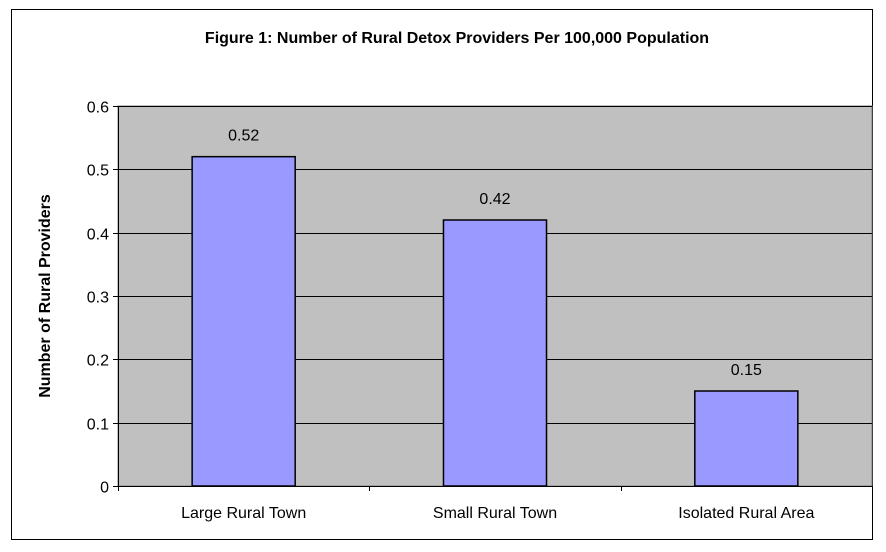 The height and width of the screenshot is (552, 886). Describe the element at coordinates (98, 425) in the screenshot. I see `y-tick-label: 0.1` at that location.